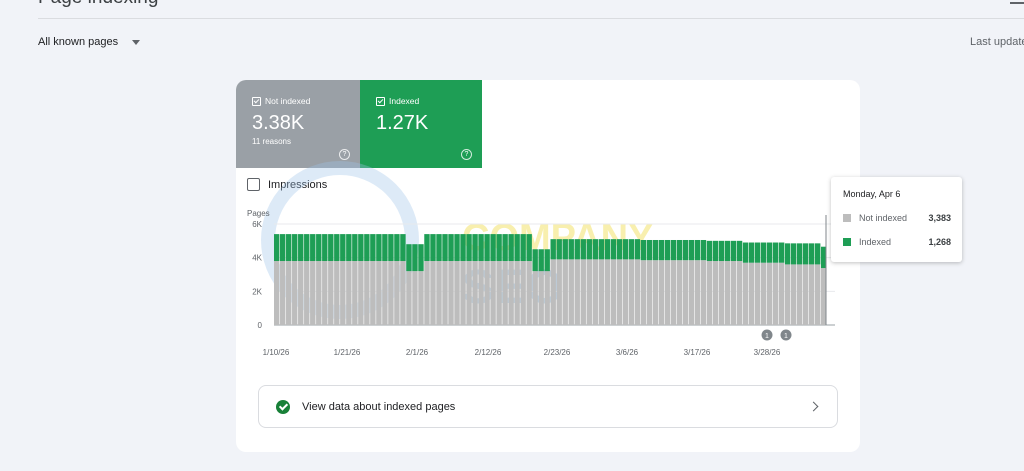 The width and height of the screenshot is (1024, 471). I want to click on not-indexed-count: 3.38K, so click(278, 123).